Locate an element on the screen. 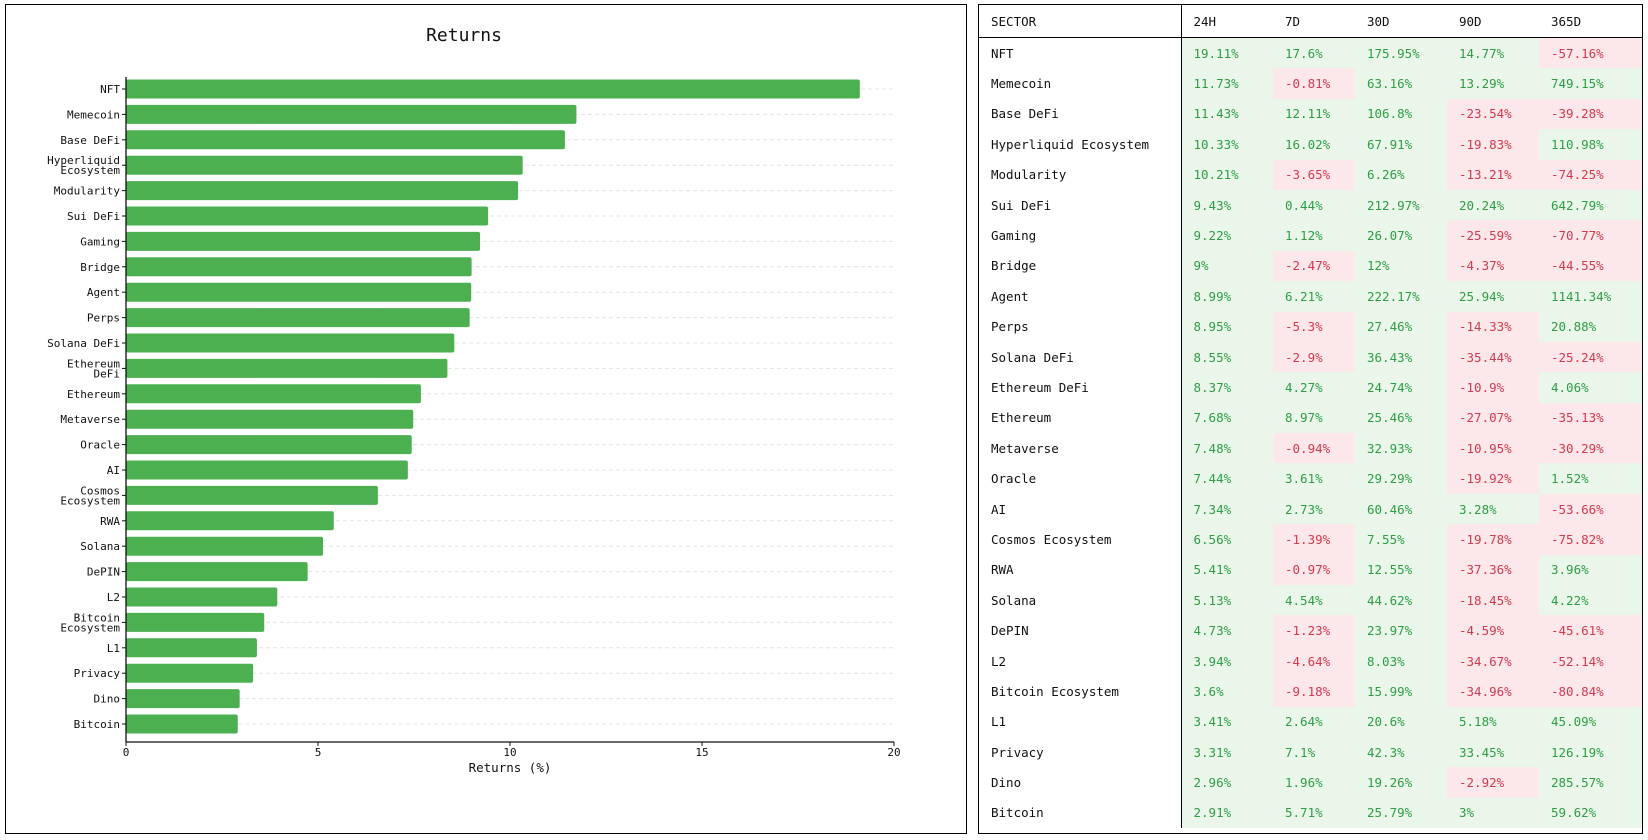 The width and height of the screenshot is (1648, 840). sector-name: L2 is located at coordinates (1080, 661).